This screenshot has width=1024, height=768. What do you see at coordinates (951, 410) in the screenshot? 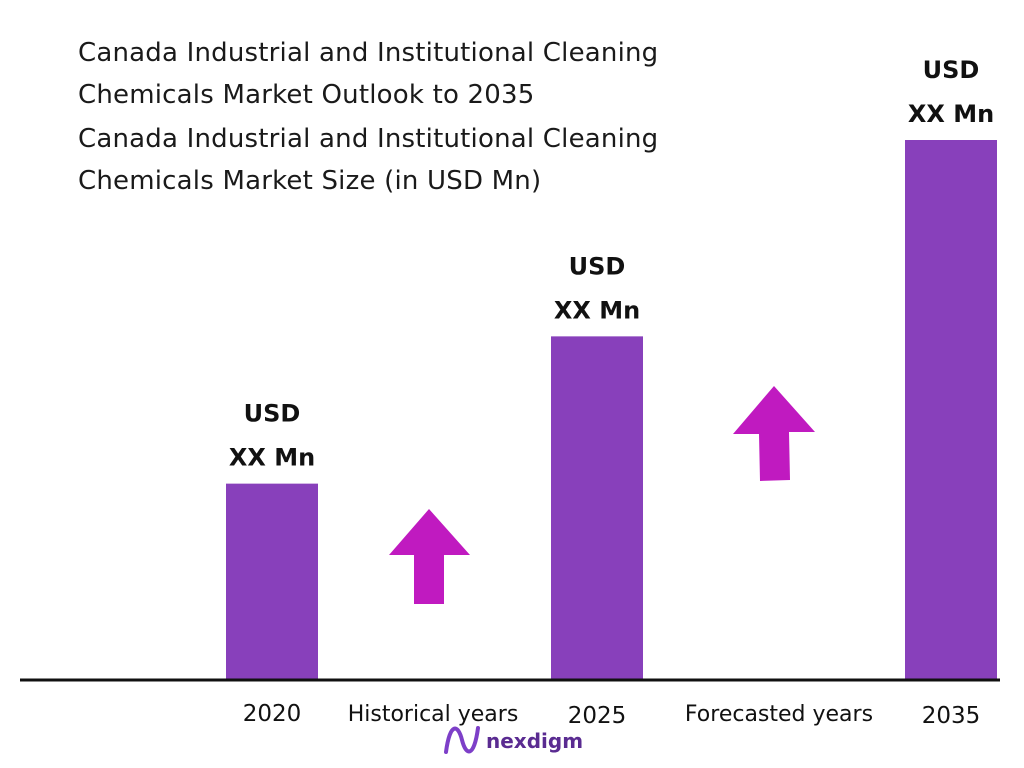
I see `bar-2035` at bounding box center [951, 410].